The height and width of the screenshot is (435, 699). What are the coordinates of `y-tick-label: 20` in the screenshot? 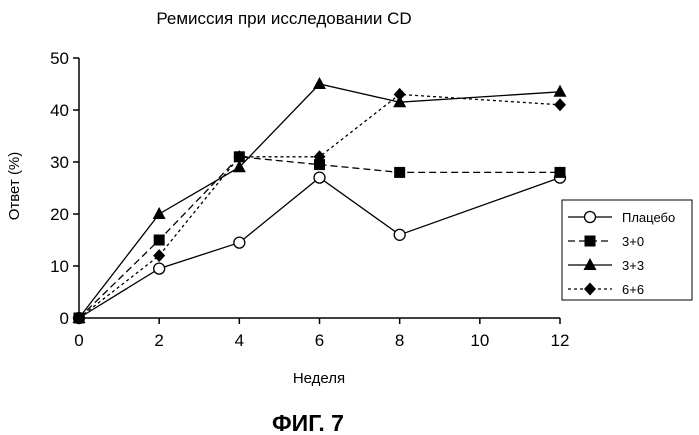 It's located at (59, 214).